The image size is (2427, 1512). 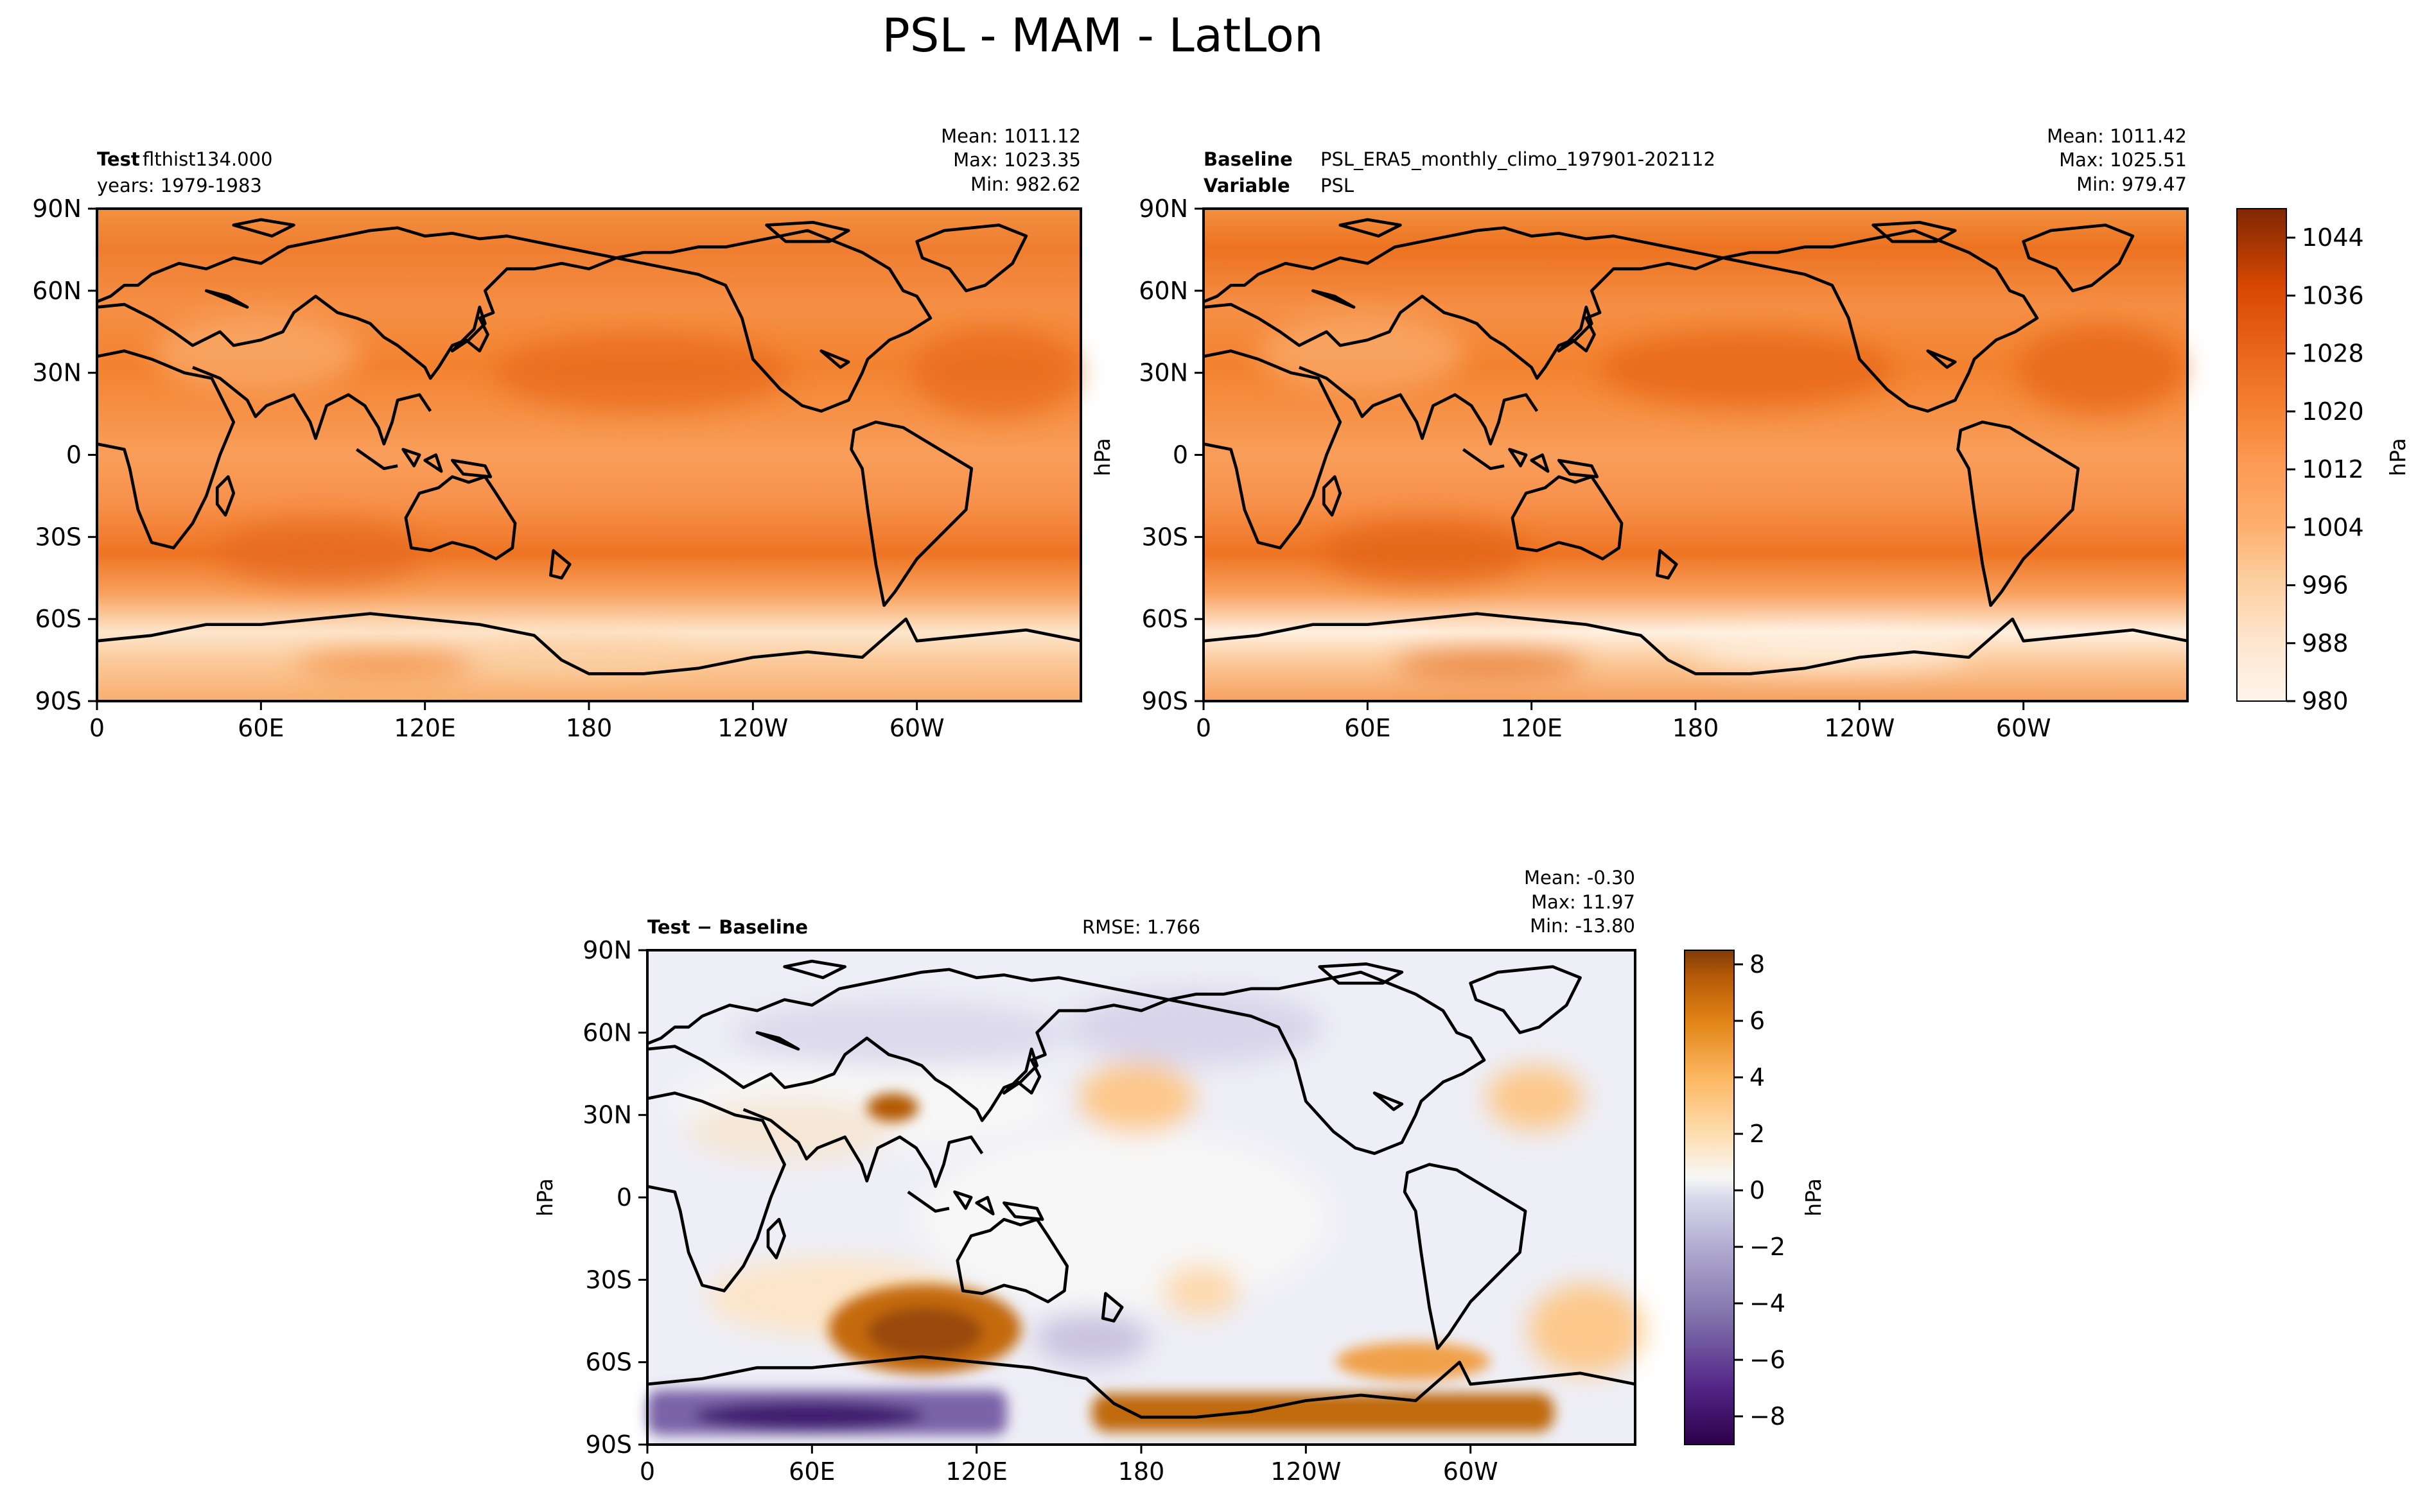 I want to click on diff-rmse: RMSE: 1.766, so click(x=1141, y=927).